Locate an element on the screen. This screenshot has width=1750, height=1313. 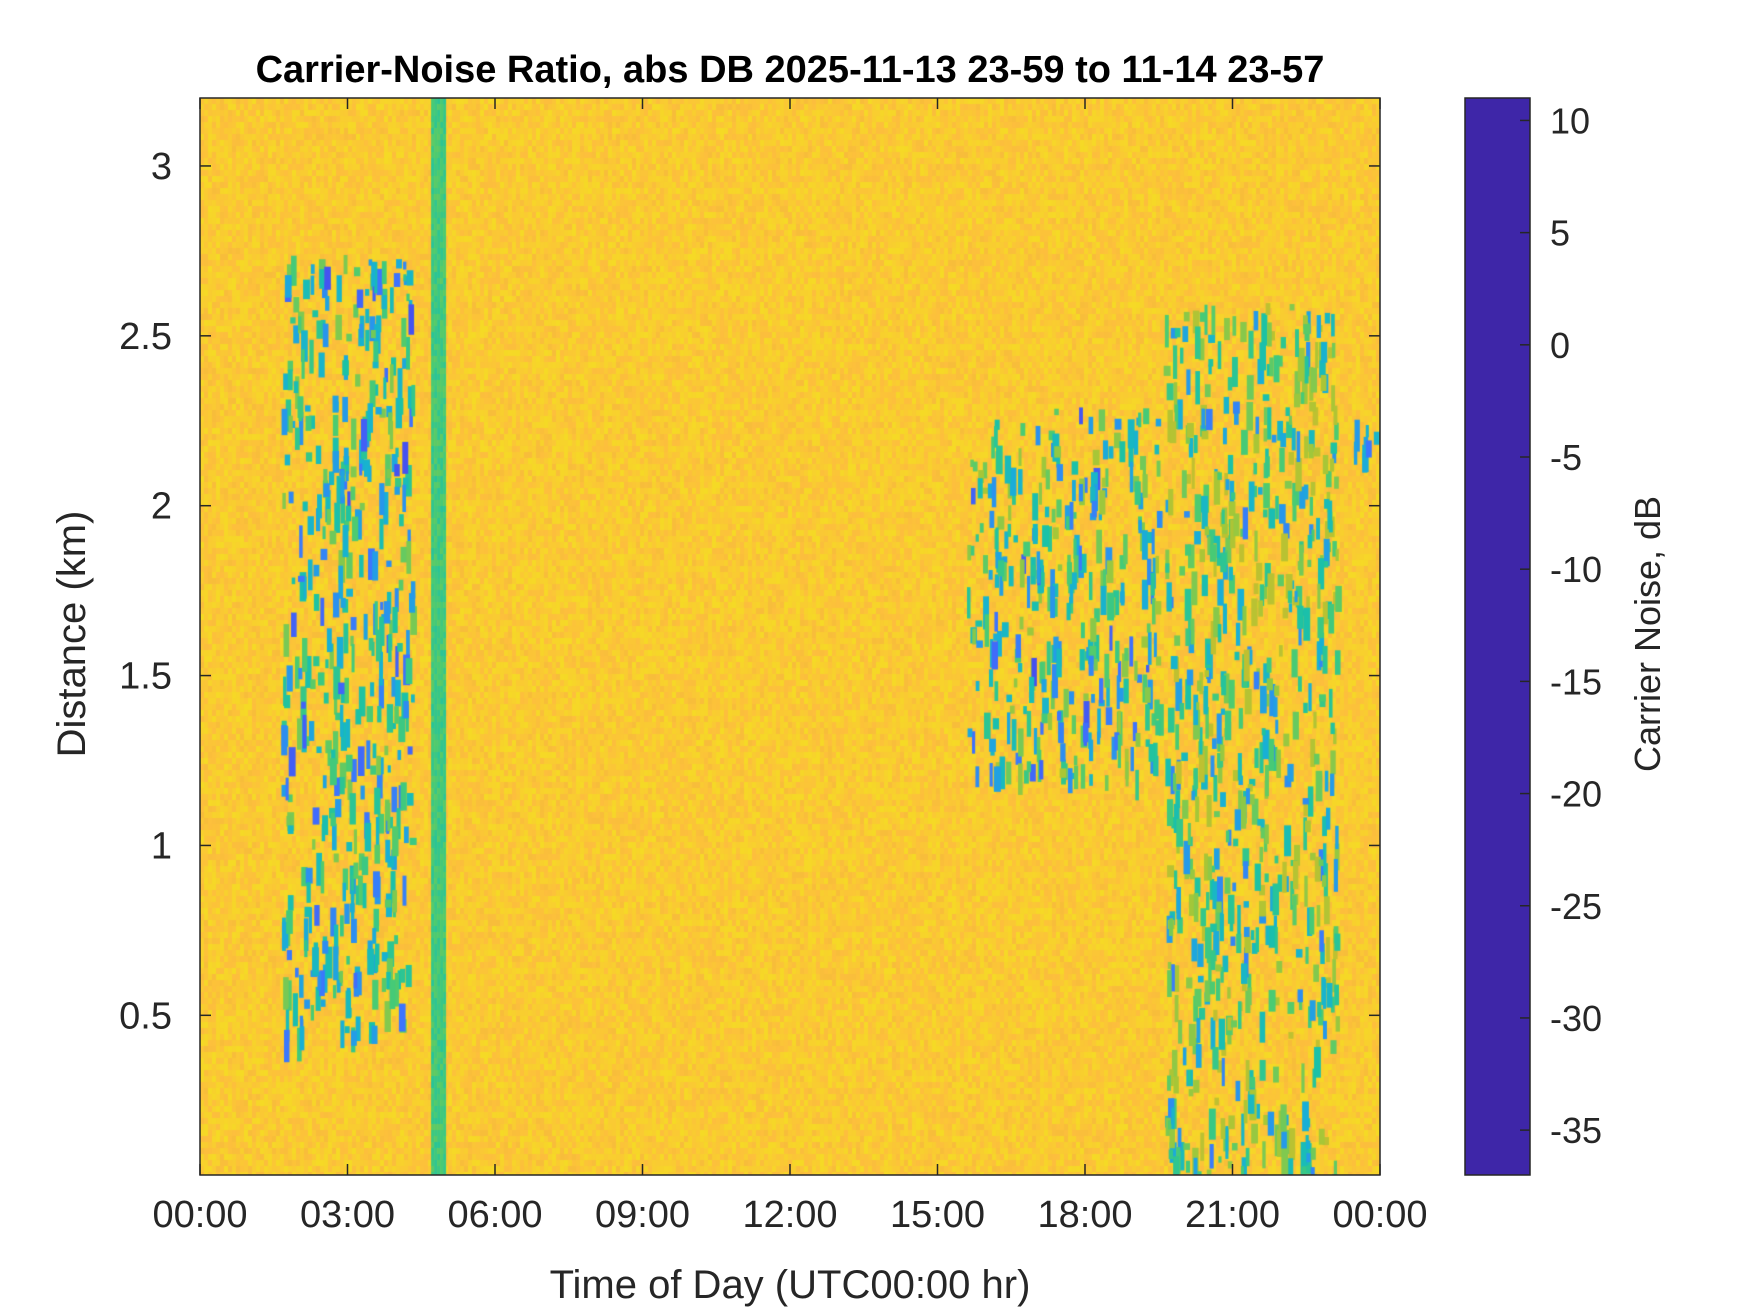
colorbar-tick-label: -10 is located at coordinates (1576, 569).